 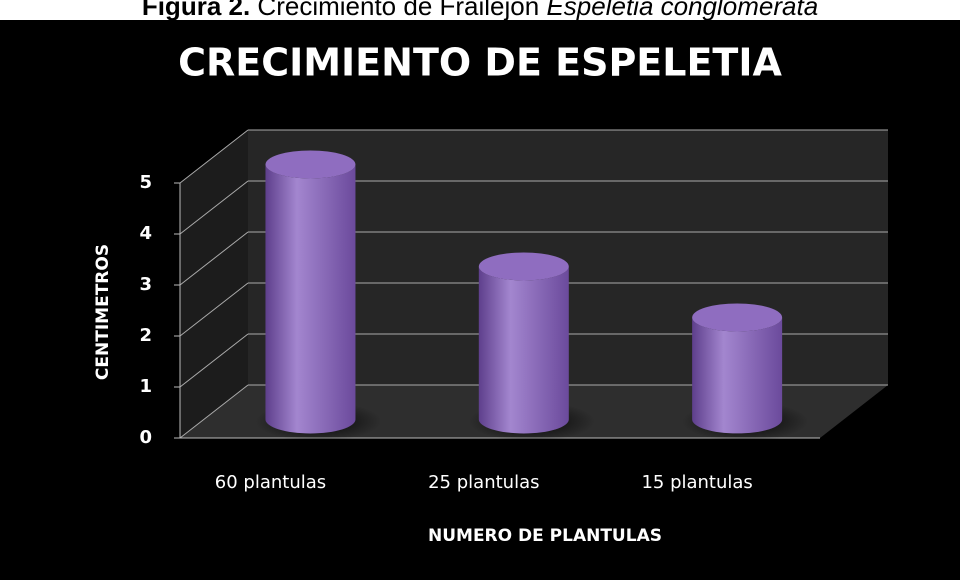 What do you see at coordinates (480, 63) in the screenshot?
I see `chart-title: CRECIMIENTO DE ESPELETIA` at bounding box center [480, 63].